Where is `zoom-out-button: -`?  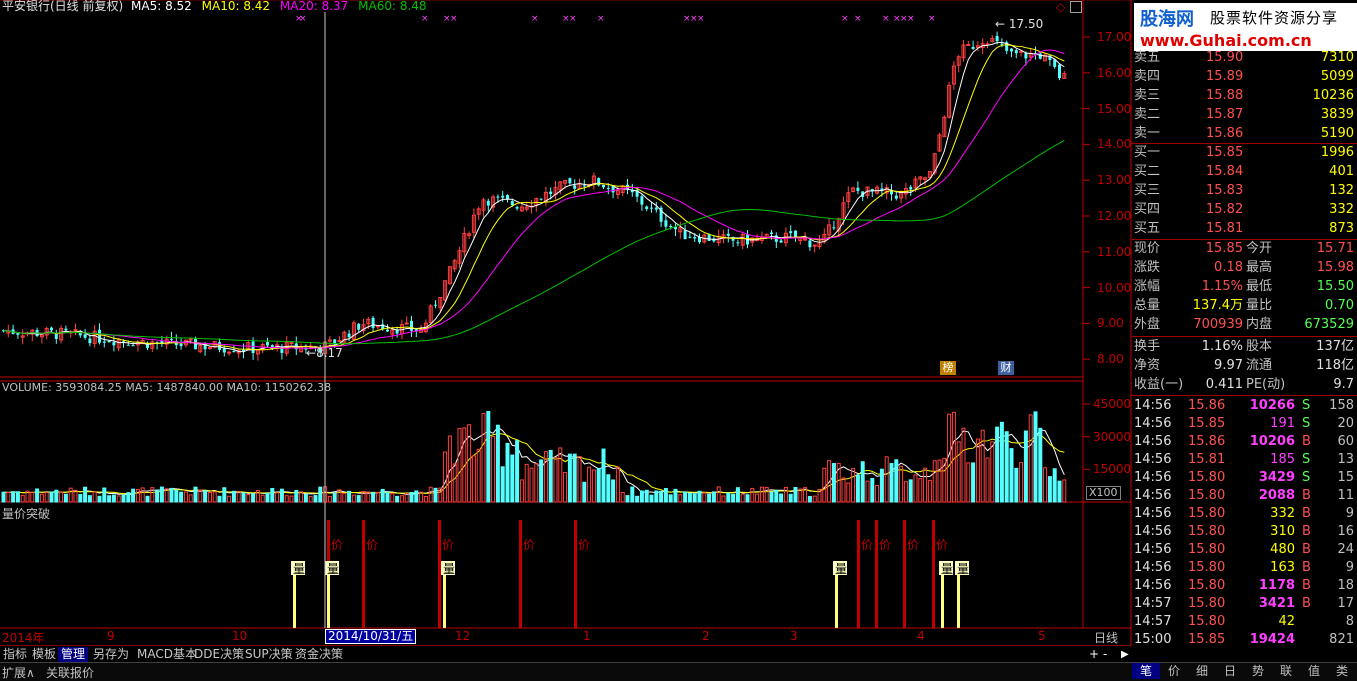
zoom-out-button: - is located at coordinates (1105, 654).